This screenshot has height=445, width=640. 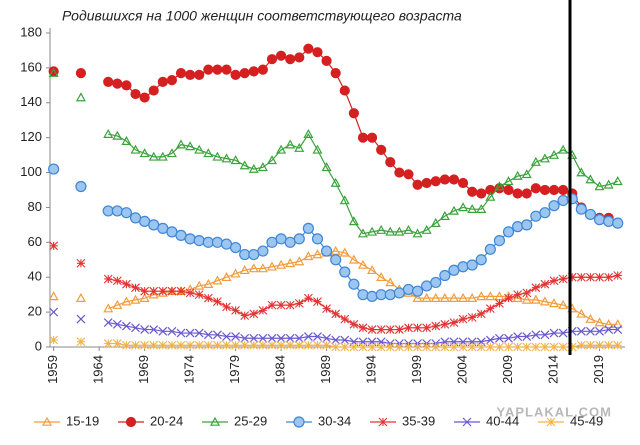 I want to click on watermark: YAPLAKAL.COM, so click(x=554, y=411).